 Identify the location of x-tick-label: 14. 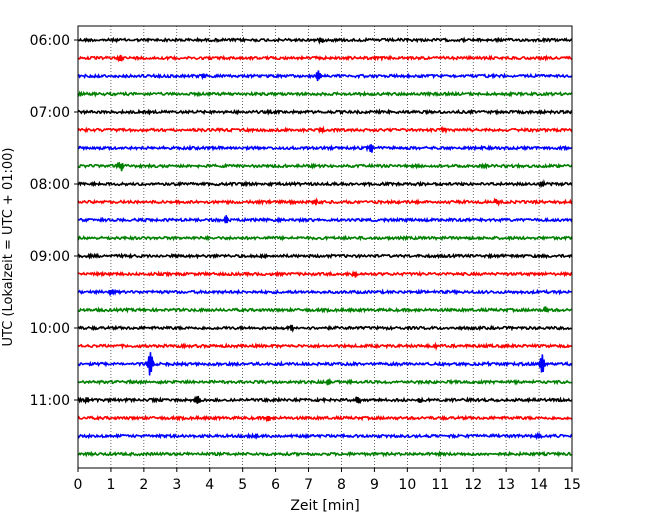
(539, 485).